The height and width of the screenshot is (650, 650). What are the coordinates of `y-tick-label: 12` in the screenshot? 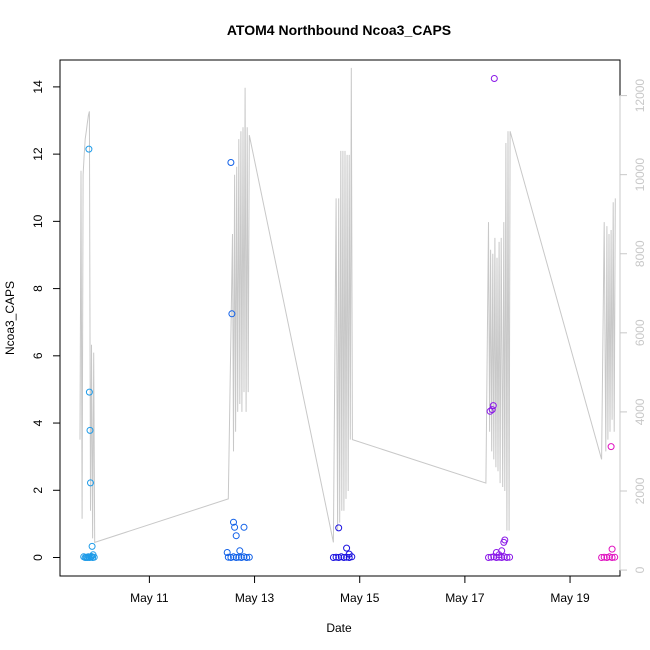 It's located at (38, 154).